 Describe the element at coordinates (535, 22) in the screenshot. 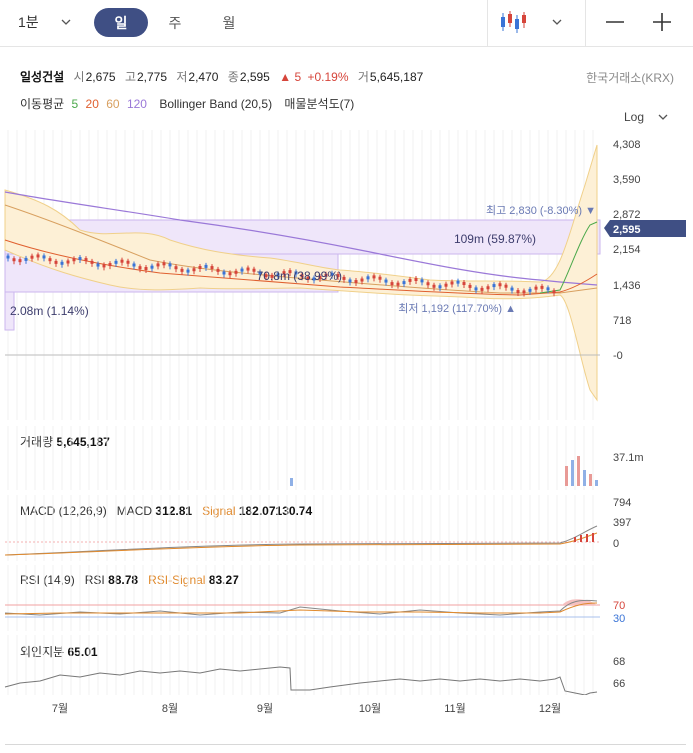

I see `chart-type-button` at that location.